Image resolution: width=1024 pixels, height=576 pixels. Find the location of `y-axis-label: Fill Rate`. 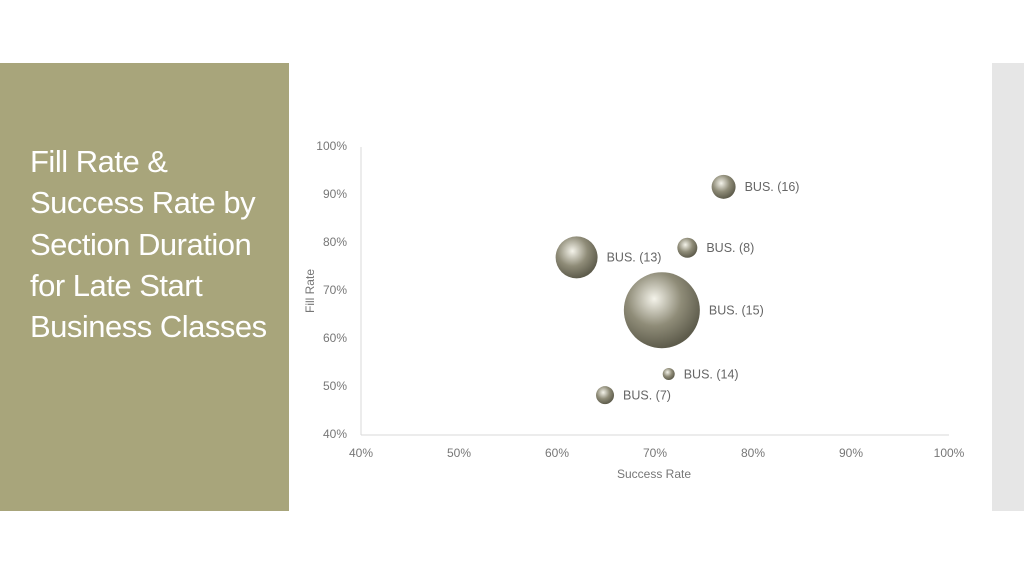

y-axis-label: Fill Rate is located at coordinates (310, 291).